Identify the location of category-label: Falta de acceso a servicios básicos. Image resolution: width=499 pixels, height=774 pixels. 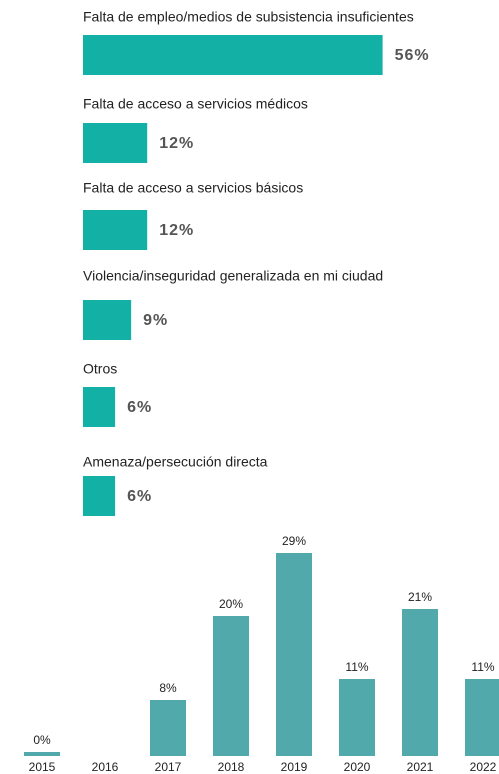
(193, 188).